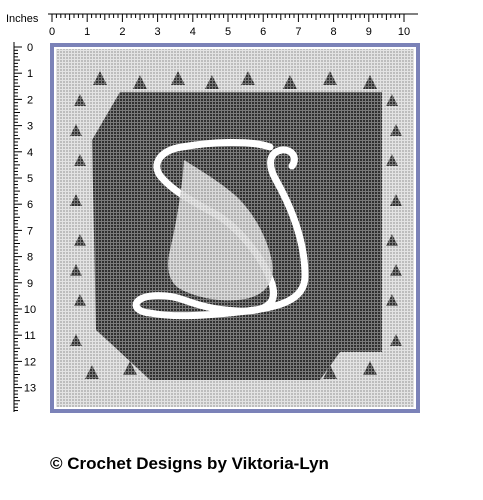 This screenshot has height=500, width=483. What do you see at coordinates (233, 25) in the screenshot?
I see `top-ruler: 0 1 2 3 4 5 6 7 8 9 10` at bounding box center [233, 25].